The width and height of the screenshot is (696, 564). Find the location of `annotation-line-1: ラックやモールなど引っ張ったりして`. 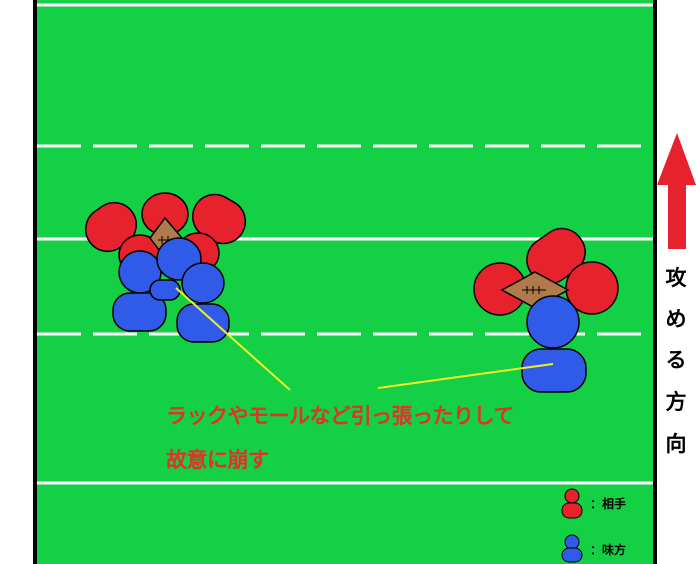

annotation-line-1: ラックやモールなど引っ張ったりして is located at coordinates (340, 416).